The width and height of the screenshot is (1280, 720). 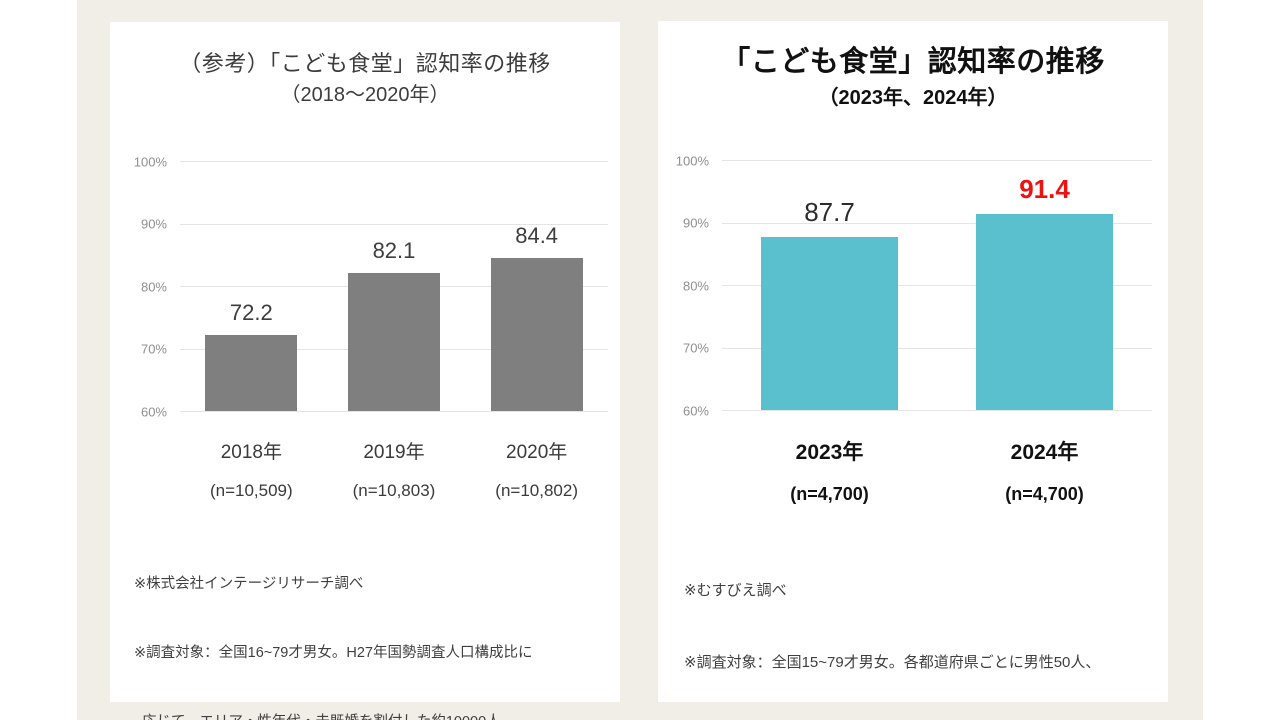 I want to click on bar-value-2019: 82.1, so click(x=394, y=250).